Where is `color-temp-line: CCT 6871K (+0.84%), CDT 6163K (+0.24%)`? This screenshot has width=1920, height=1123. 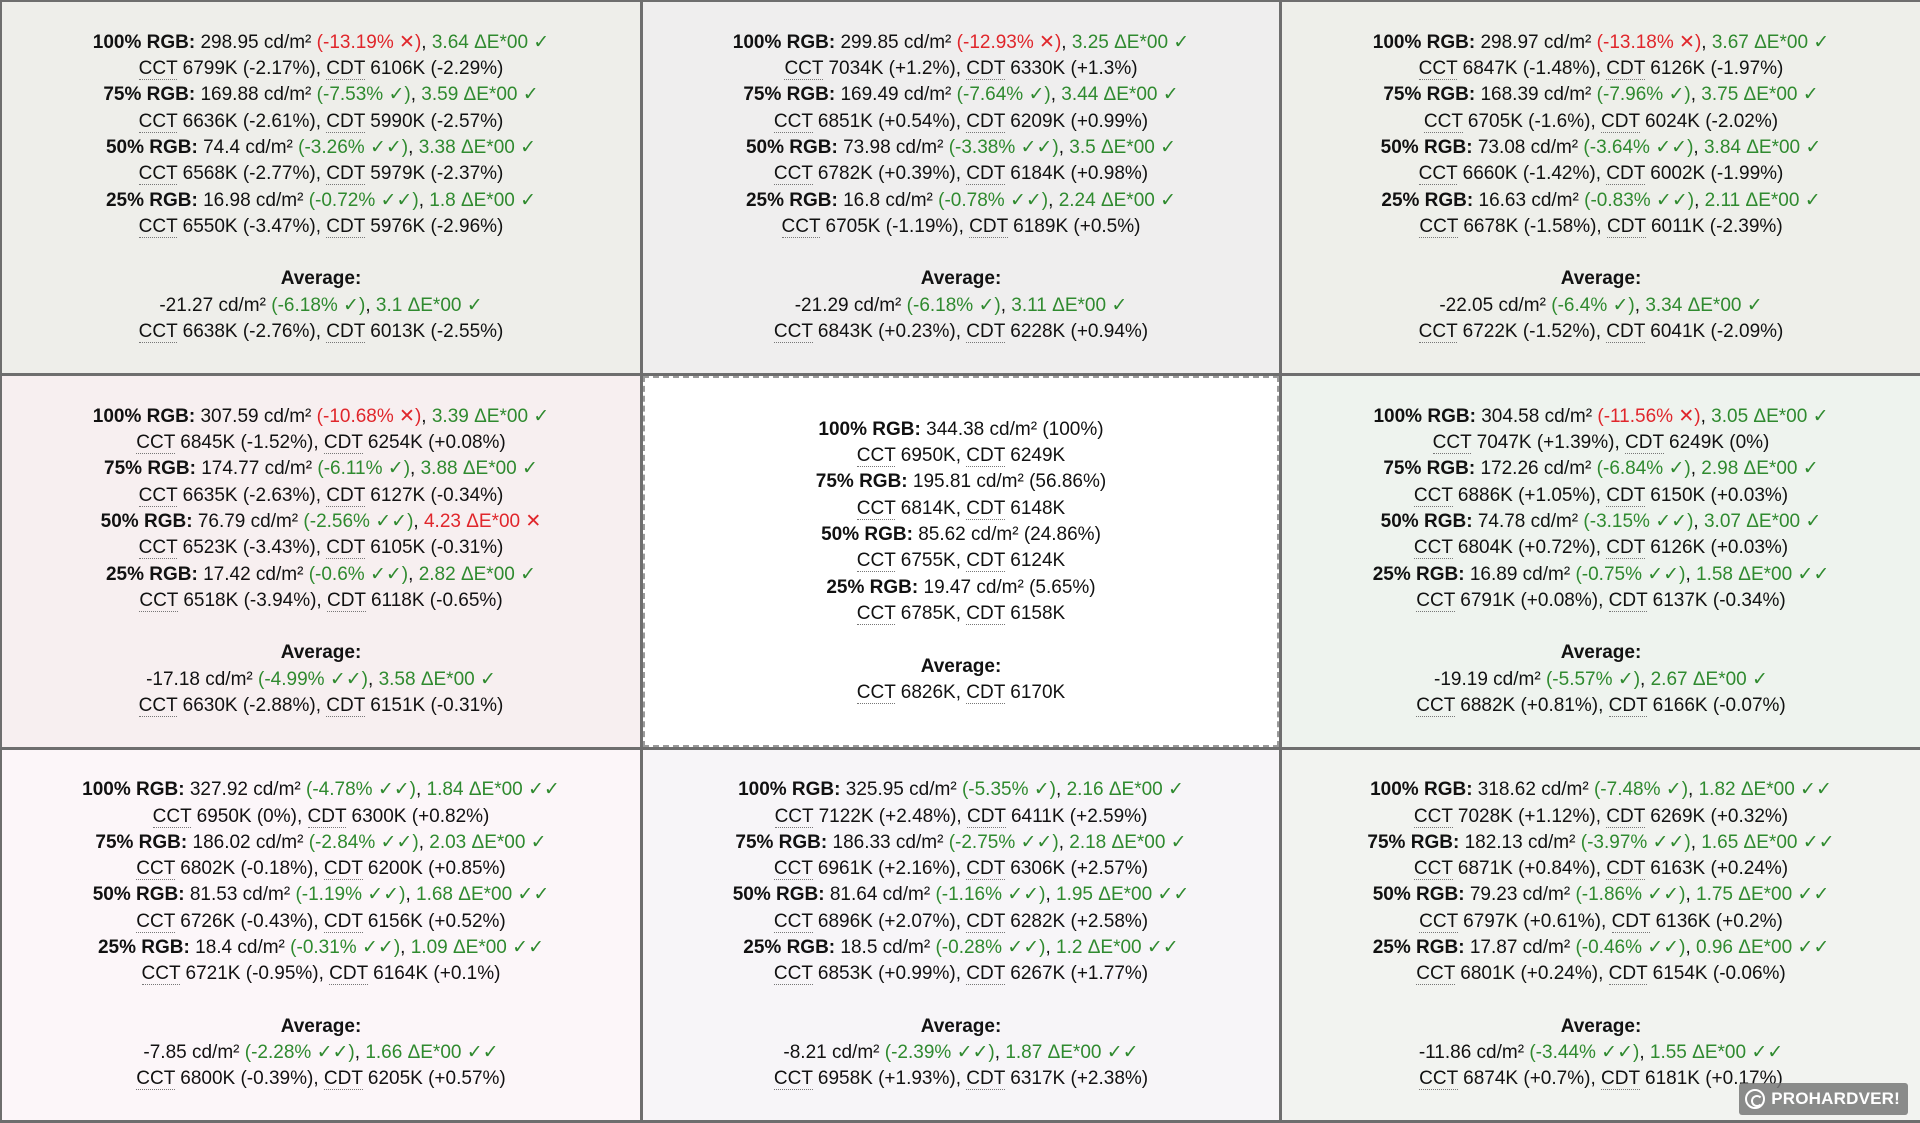
color-temp-line: CCT 6871K (+0.84%), CDT 6163K (+0.24%) is located at coordinates (1601, 869).